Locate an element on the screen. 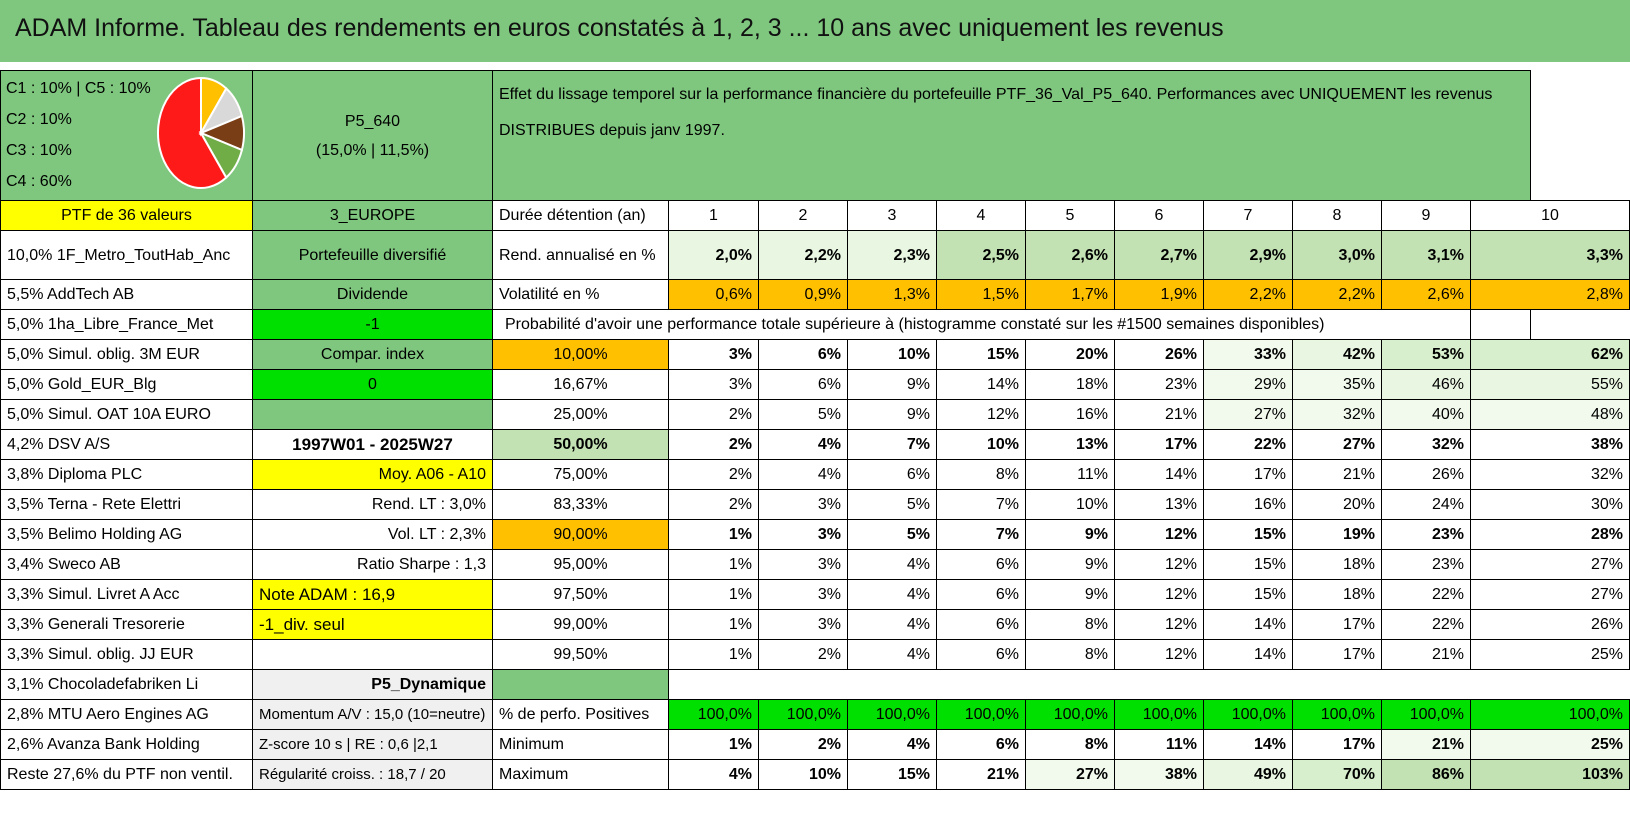  holding-row: 4,2% DSV A/S is located at coordinates (126, 444).